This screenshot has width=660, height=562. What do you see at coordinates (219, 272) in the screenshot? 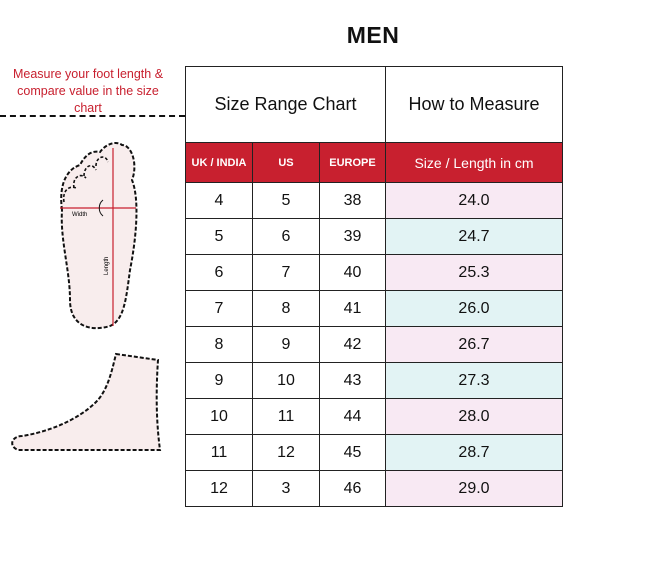
I see `uk-size-cell: 6` at bounding box center [219, 272].